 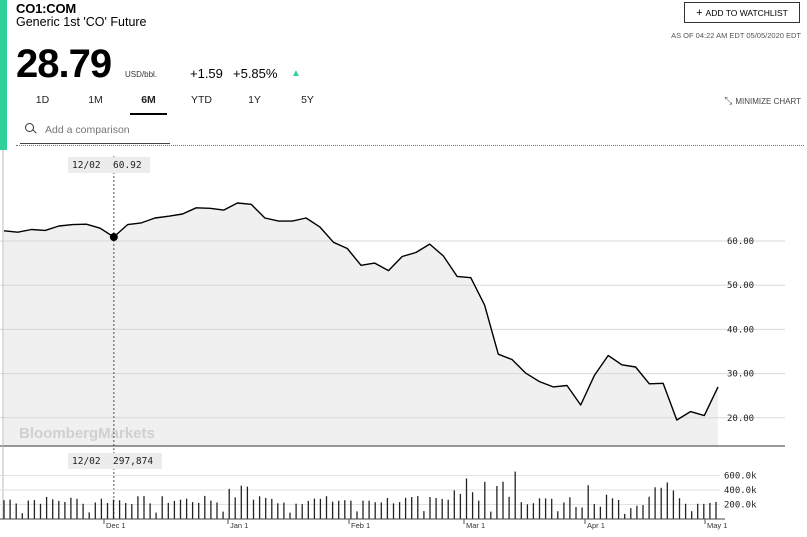 What do you see at coordinates (116, 525) in the screenshot?
I see `x-tick-label: Dec 1` at bounding box center [116, 525].